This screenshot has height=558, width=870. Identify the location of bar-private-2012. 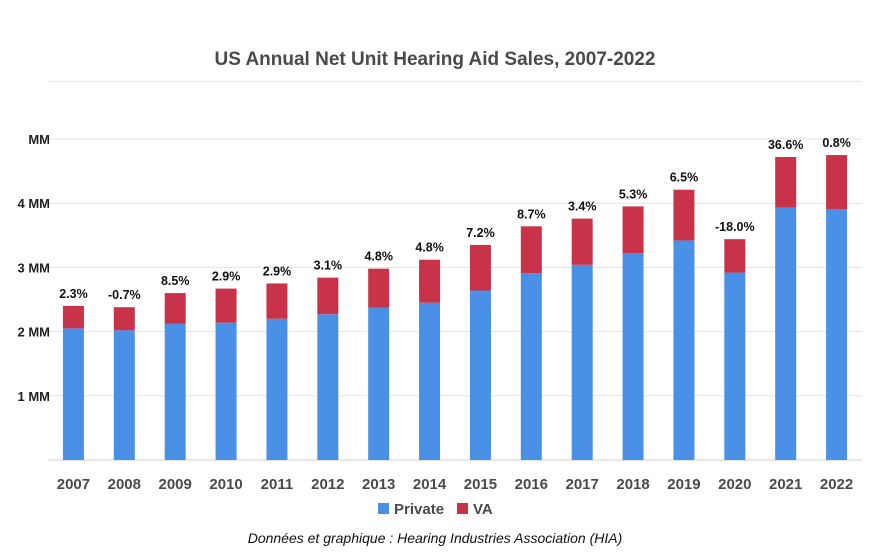
(328, 387).